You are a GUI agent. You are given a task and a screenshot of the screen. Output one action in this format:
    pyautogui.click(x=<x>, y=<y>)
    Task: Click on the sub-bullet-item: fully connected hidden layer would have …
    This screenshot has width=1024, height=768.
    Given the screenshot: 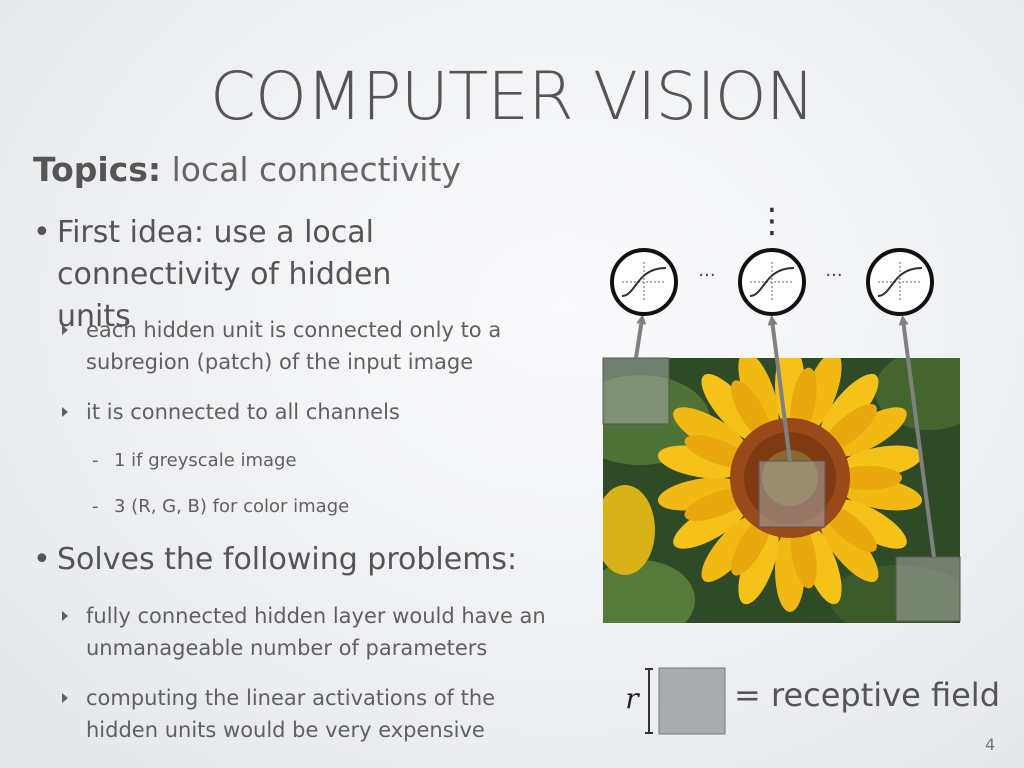 What is the action you would take?
    pyautogui.click(x=307, y=632)
    